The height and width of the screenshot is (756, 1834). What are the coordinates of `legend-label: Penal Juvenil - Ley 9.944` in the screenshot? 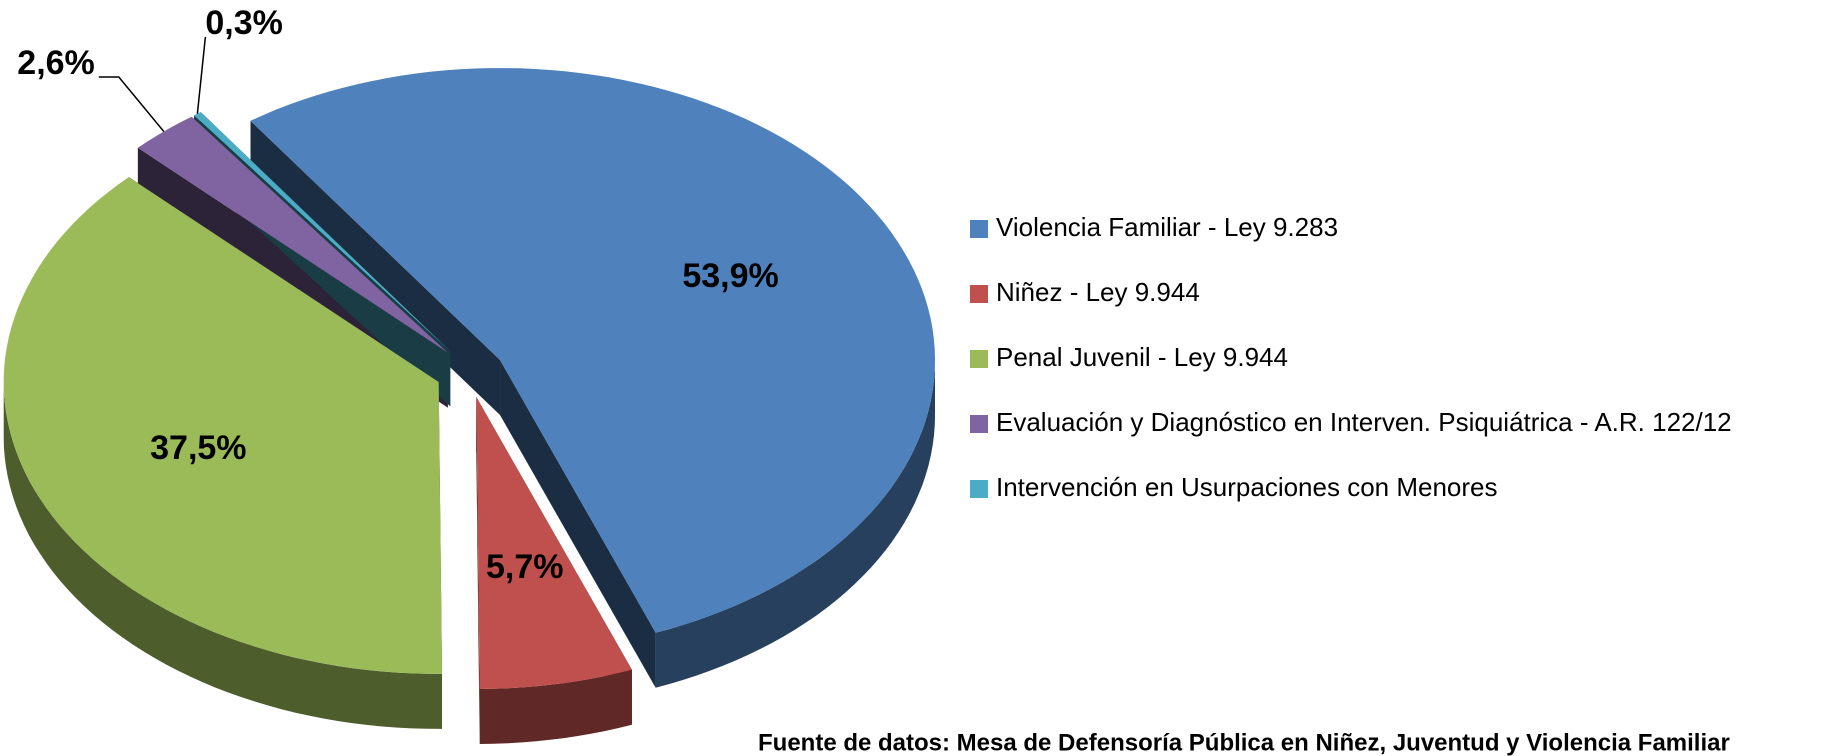 It's located at (1142, 357).